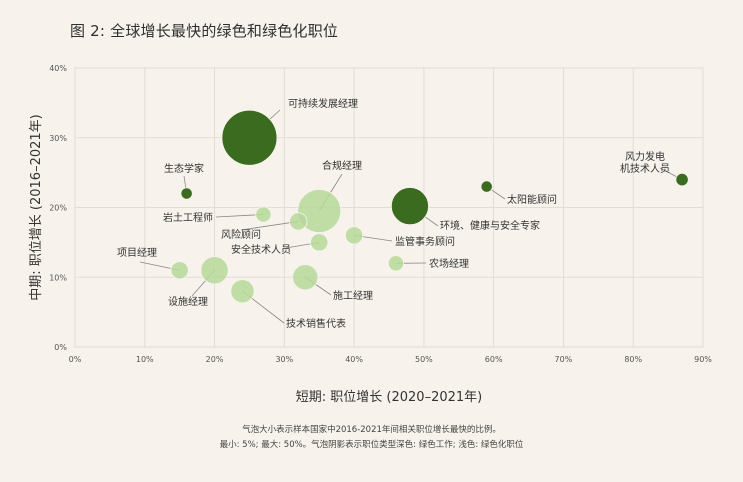 The height and width of the screenshot is (482, 743). I want to click on x-tick-label: 80%, so click(633, 359).